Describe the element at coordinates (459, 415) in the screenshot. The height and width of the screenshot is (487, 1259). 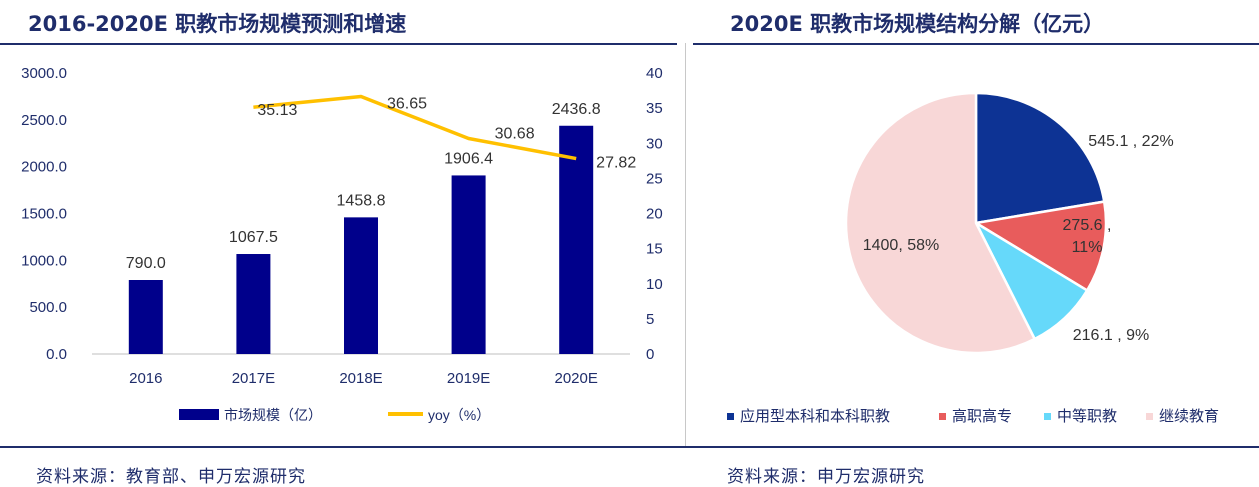
I see `legend-line-label: yoy（%）` at that location.